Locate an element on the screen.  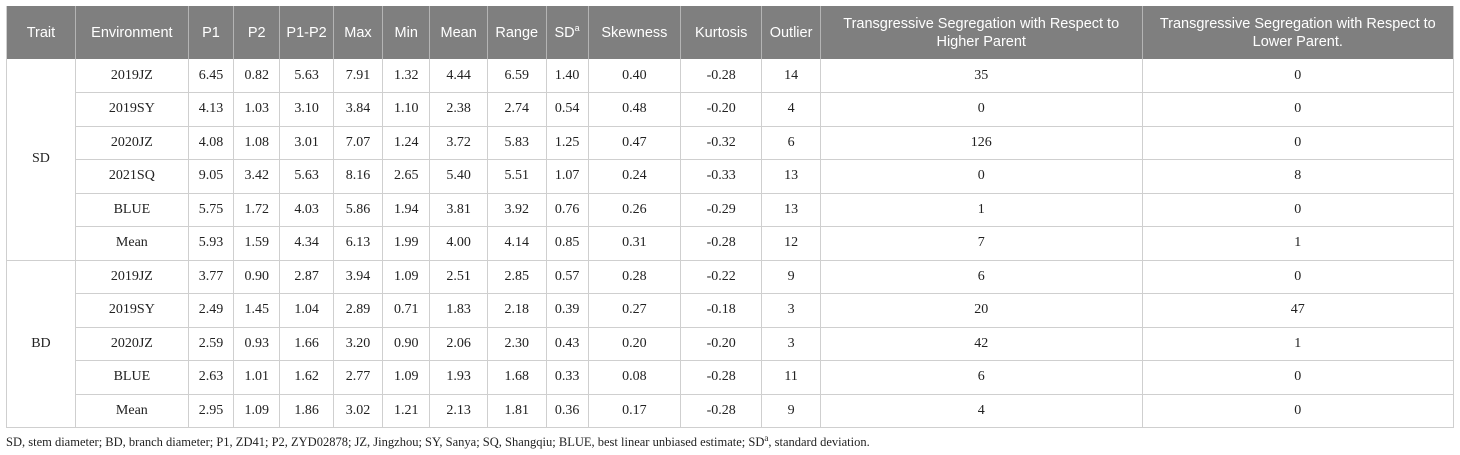
cell-p2: 3.42 is located at coordinates (257, 176).